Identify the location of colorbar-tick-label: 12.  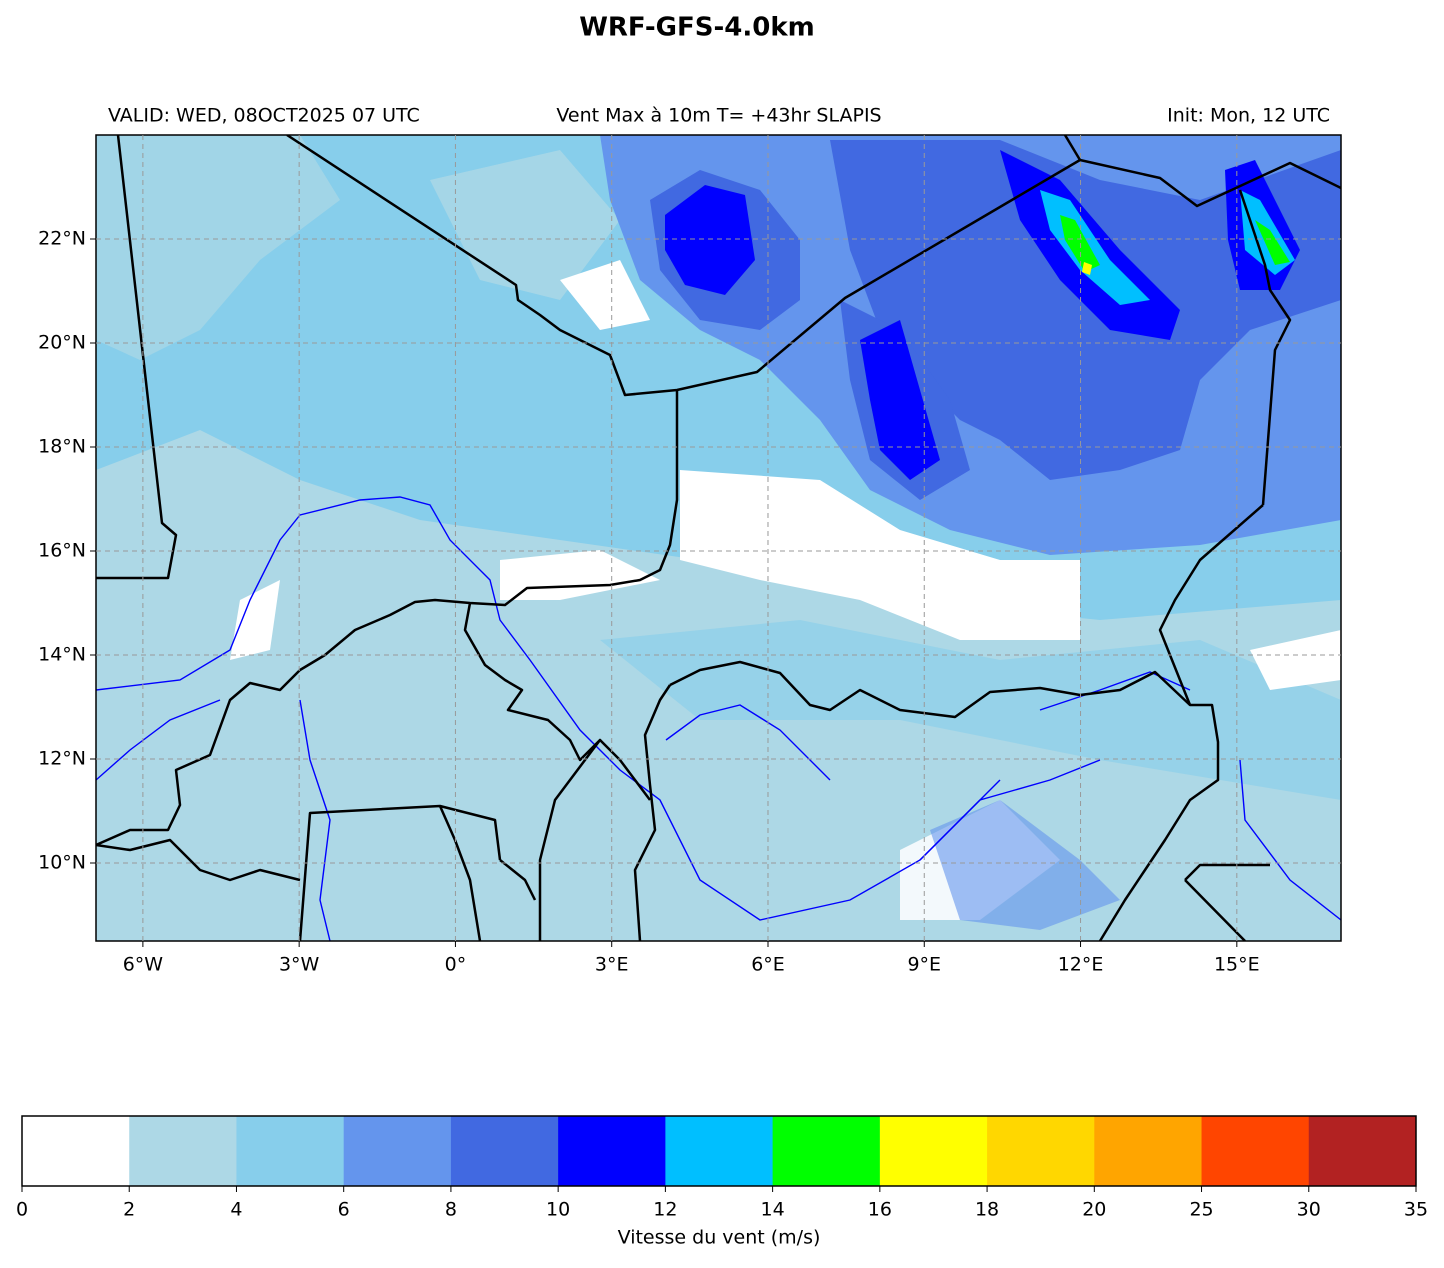
(665, 1210).